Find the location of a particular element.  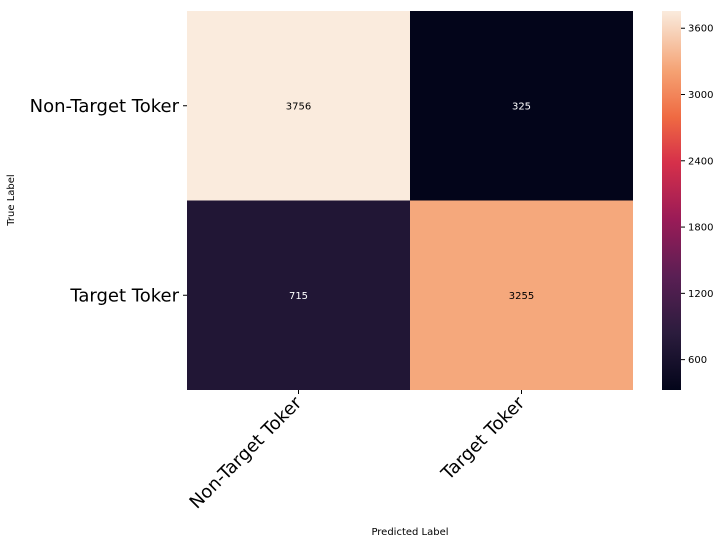

colorbar is located at coordinates (671, 200).